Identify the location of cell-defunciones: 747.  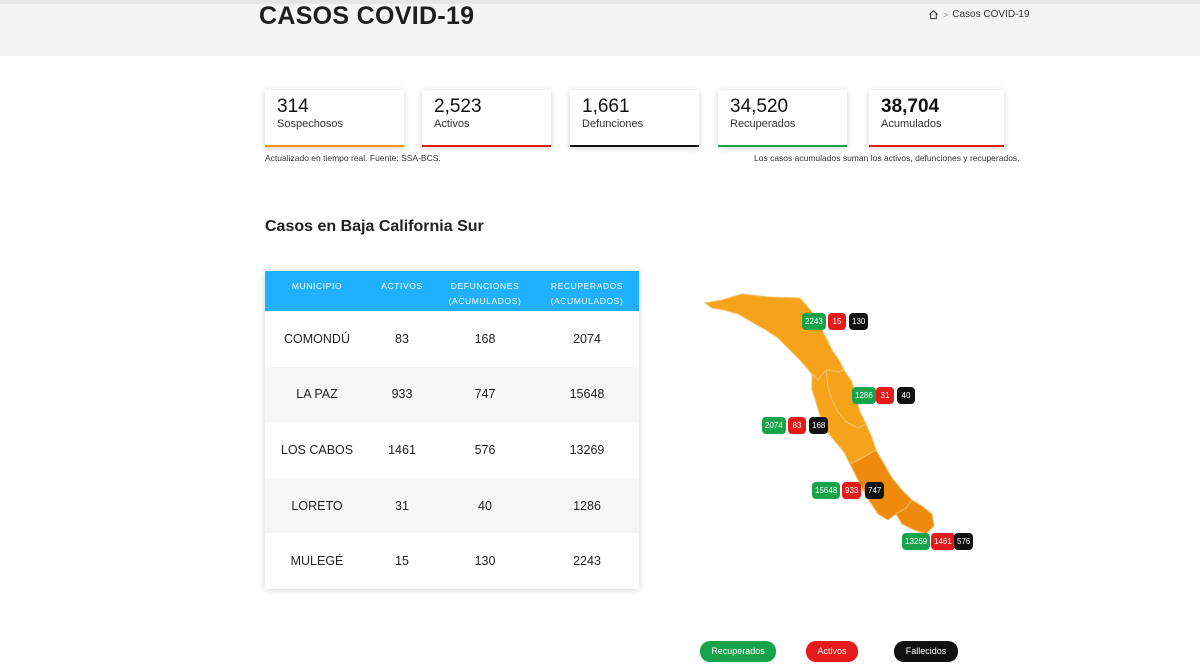
(485, 394).